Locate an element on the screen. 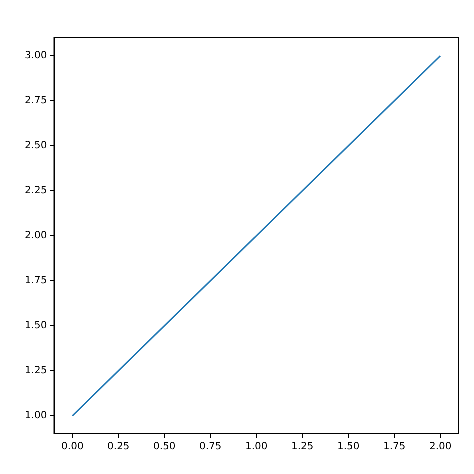 The height and width of the screenshot is (474, 474). y-tick-label: 1.50 is located at coordinates (36, 326).